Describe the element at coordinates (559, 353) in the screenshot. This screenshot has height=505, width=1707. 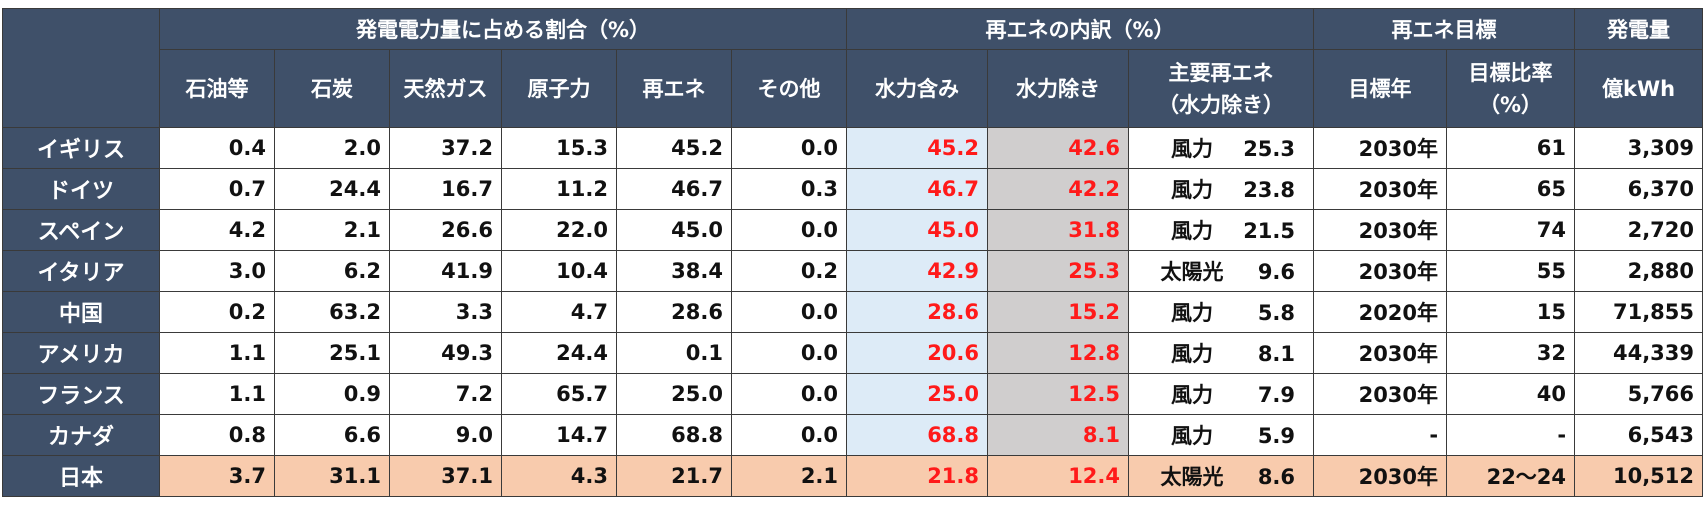
I see `cell-nuclear: 24.4` at that location.